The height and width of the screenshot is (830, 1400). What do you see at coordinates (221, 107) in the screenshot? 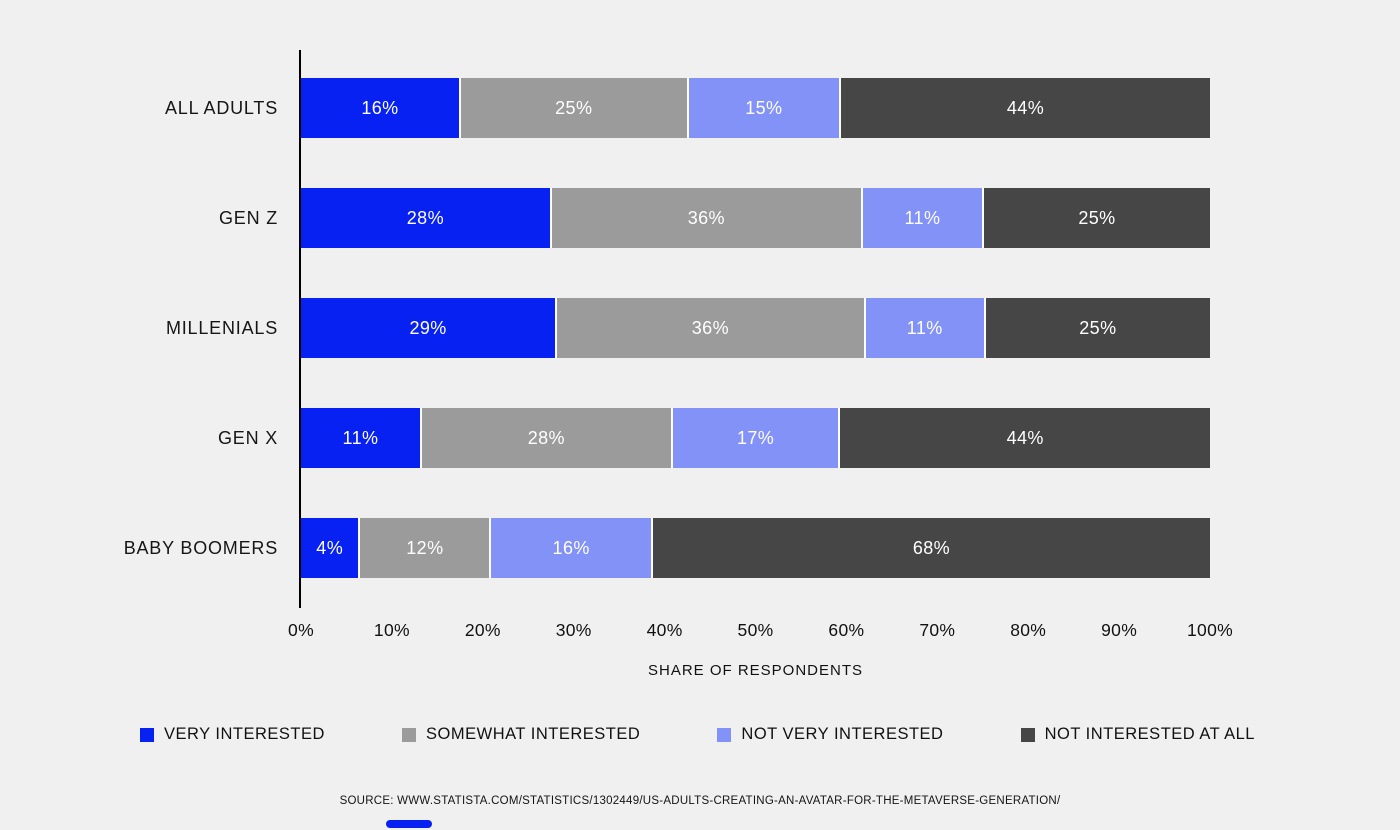
I see `category-label: ALL ADULTS` at bounding box center [221, 107].